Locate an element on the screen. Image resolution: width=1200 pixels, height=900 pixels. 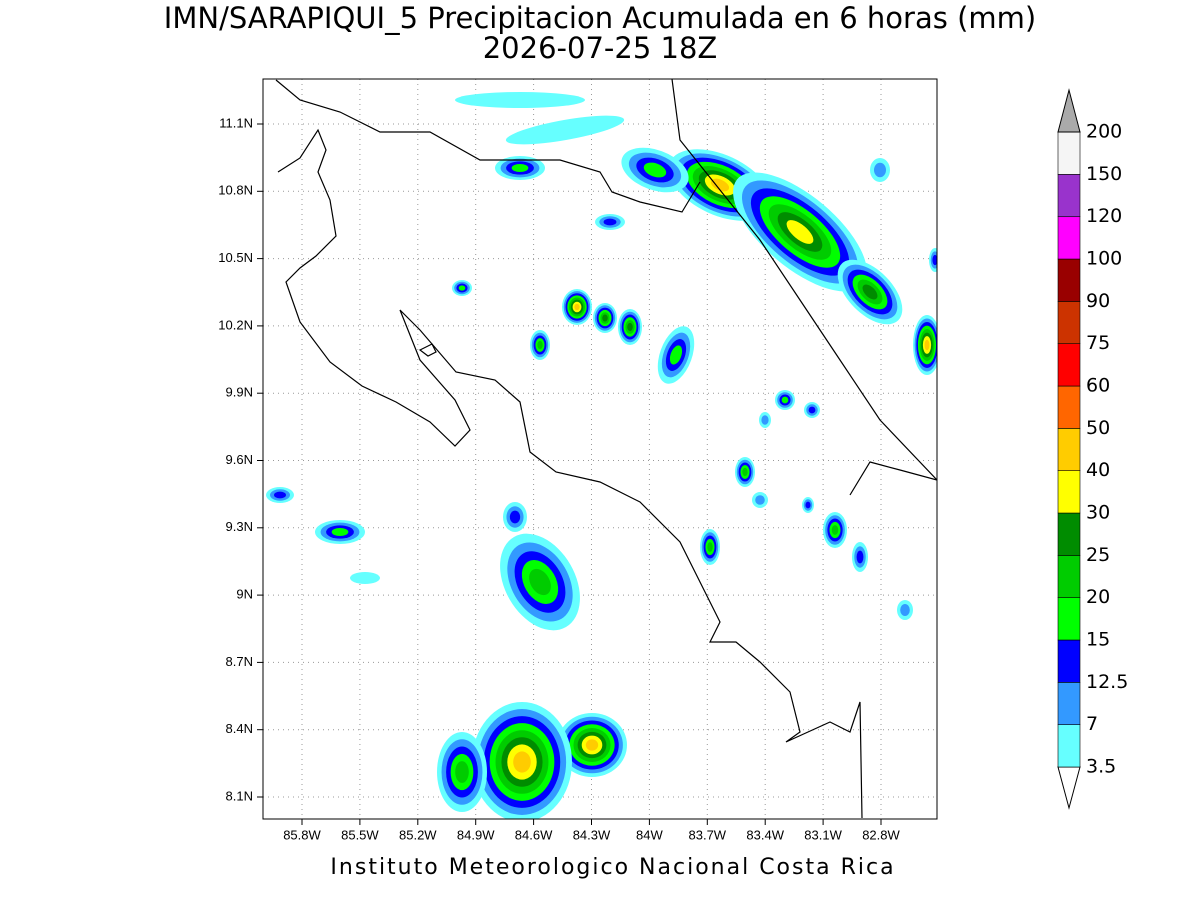
lon-tick-label: 84.3W is located at coordinates (592, 834).